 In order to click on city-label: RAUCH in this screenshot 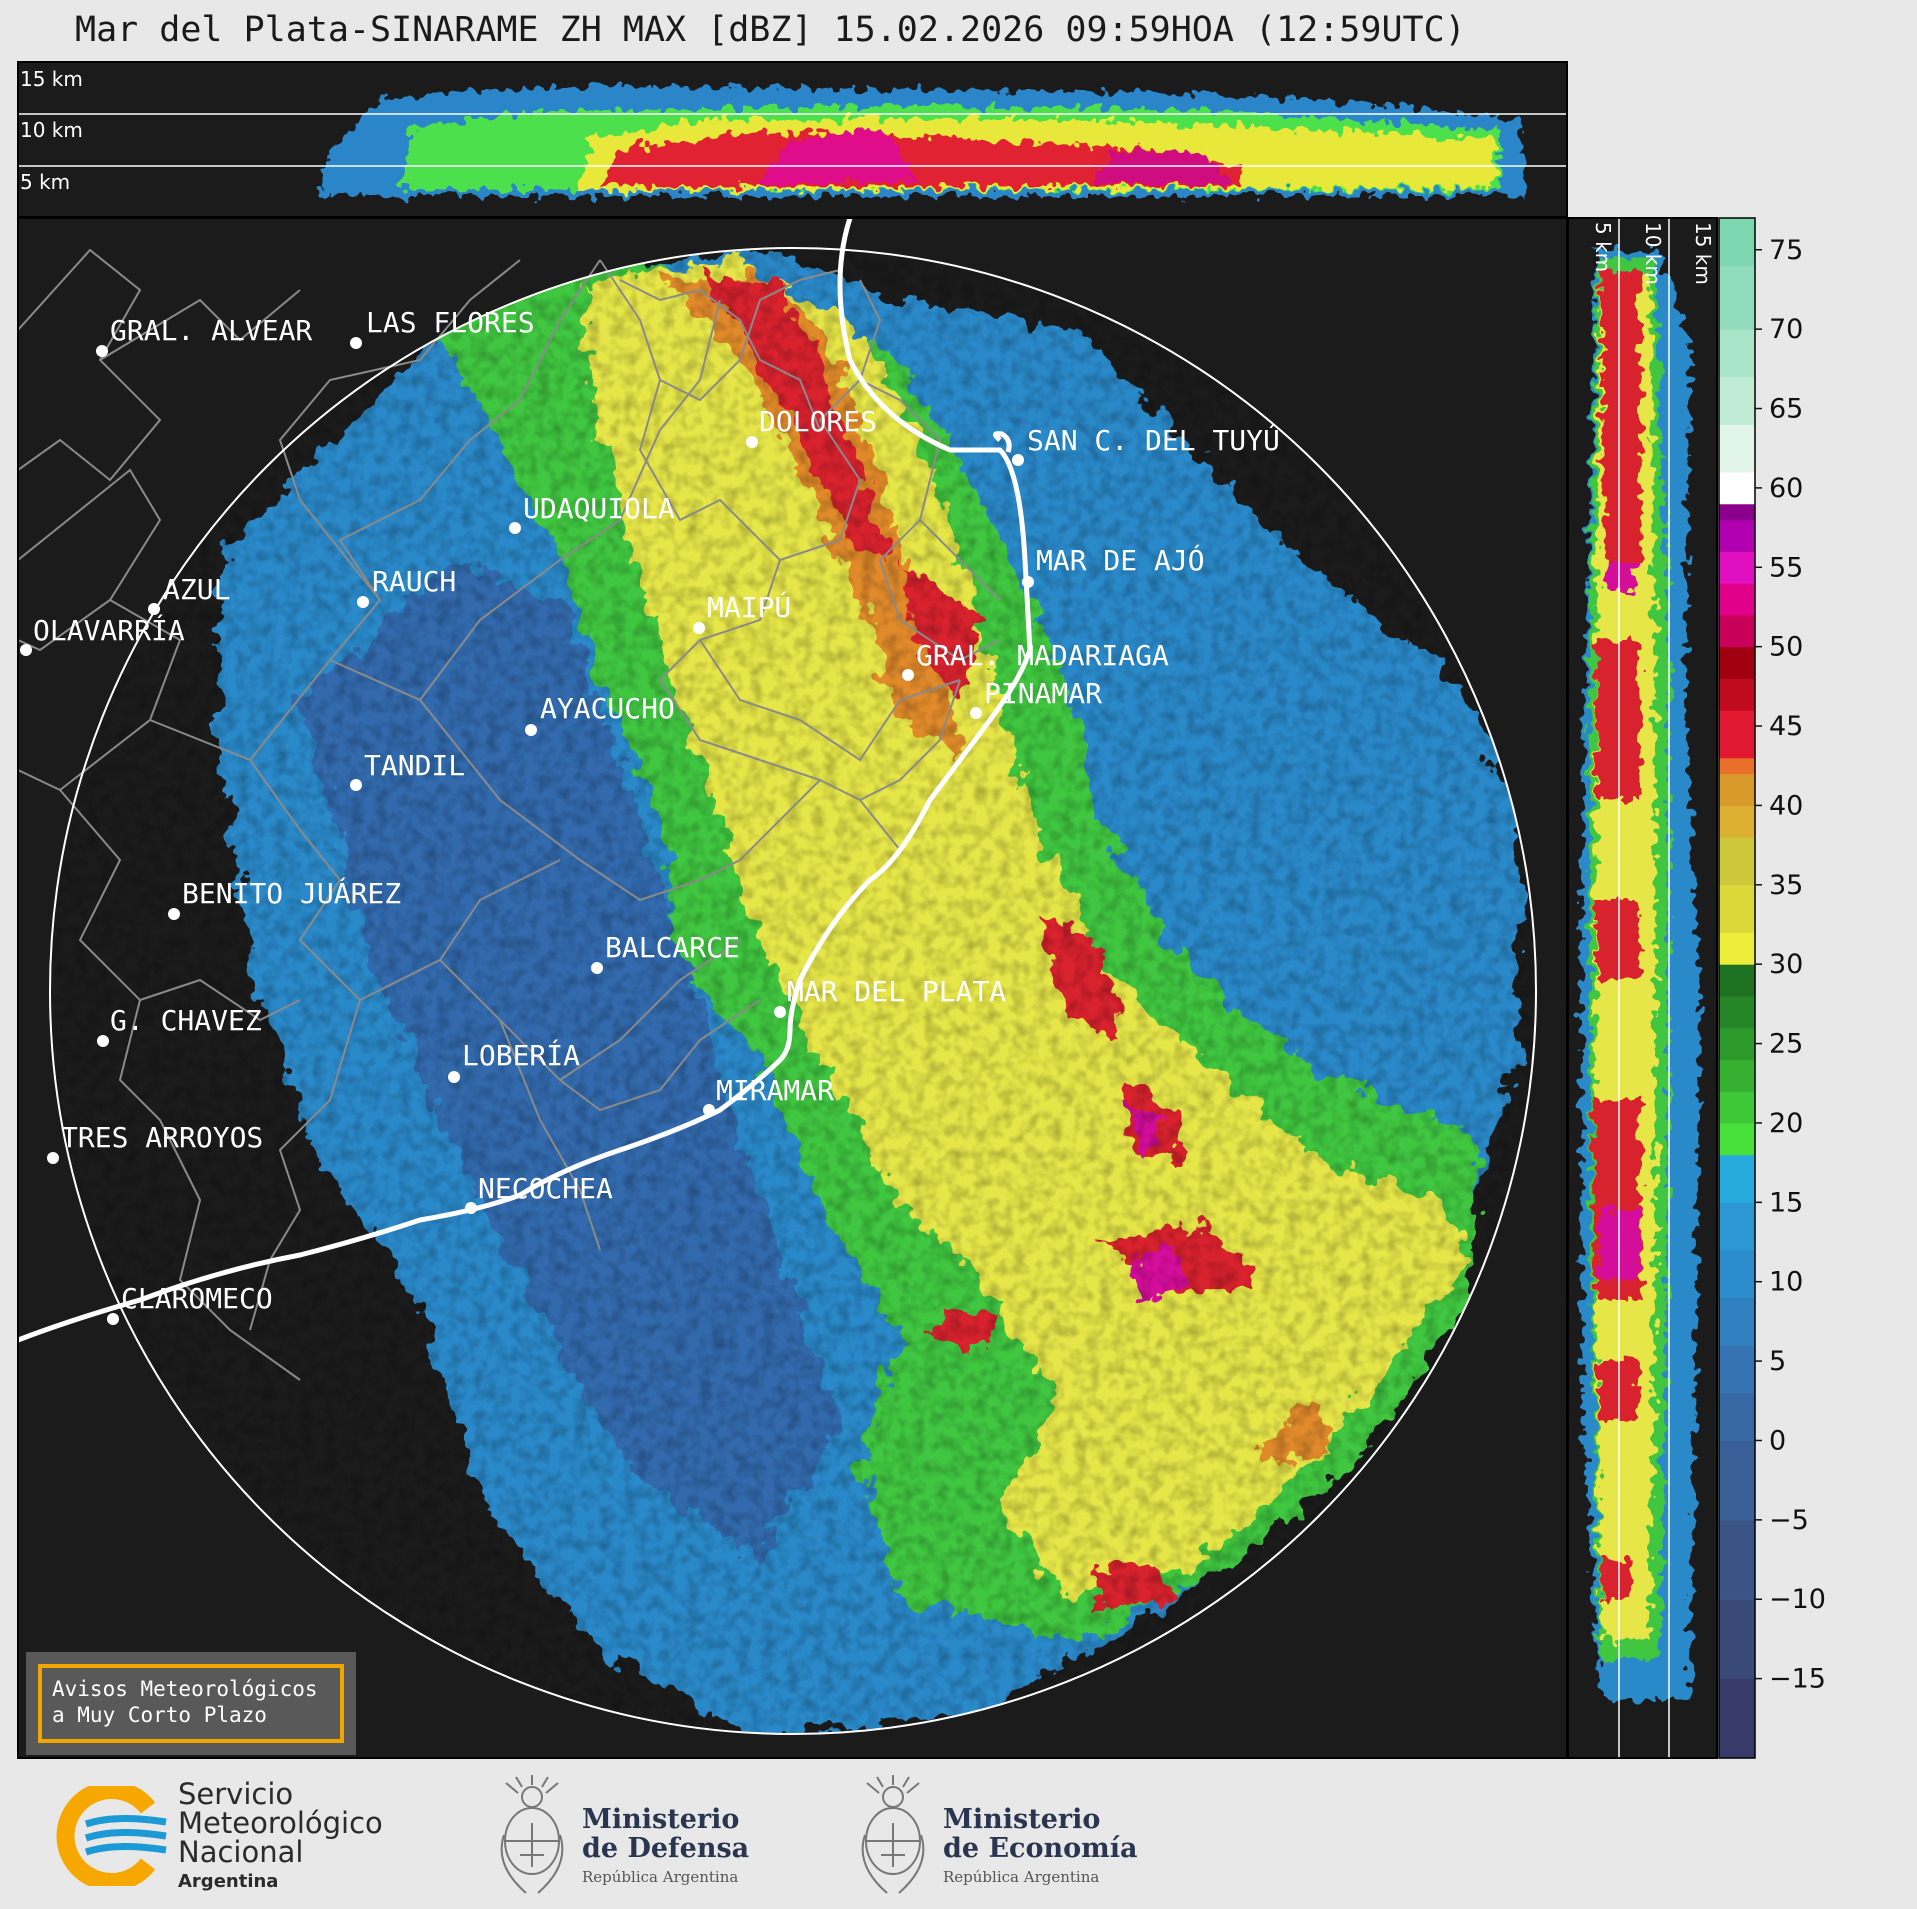, I will do `click(414, 581)`.